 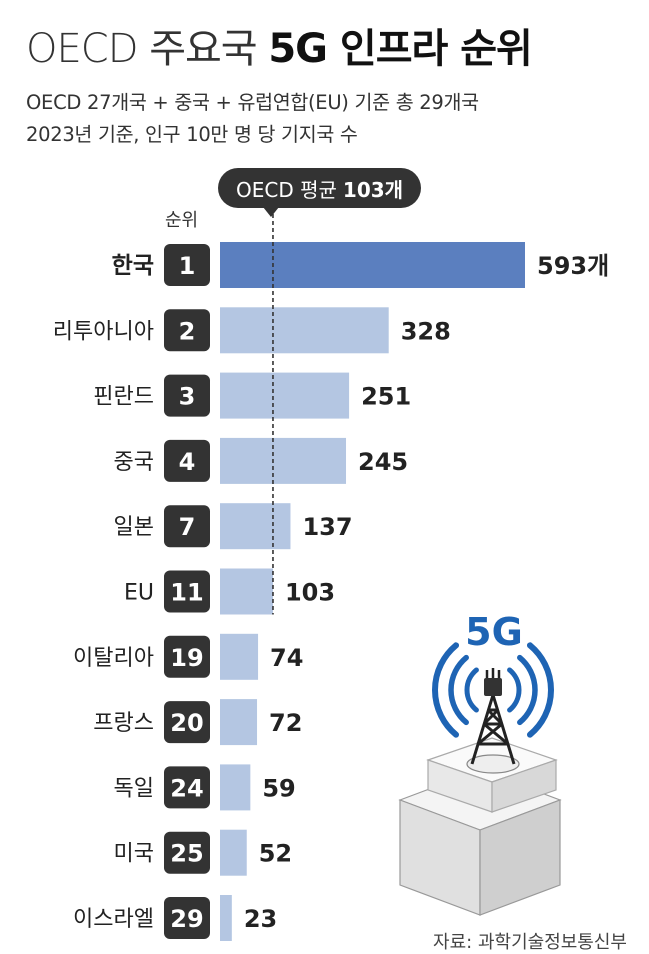 What do you see at coordinates (113, 658) in the screenshot?
I see `category-label-6: 이탈리아` at bounding box center [113, 658].